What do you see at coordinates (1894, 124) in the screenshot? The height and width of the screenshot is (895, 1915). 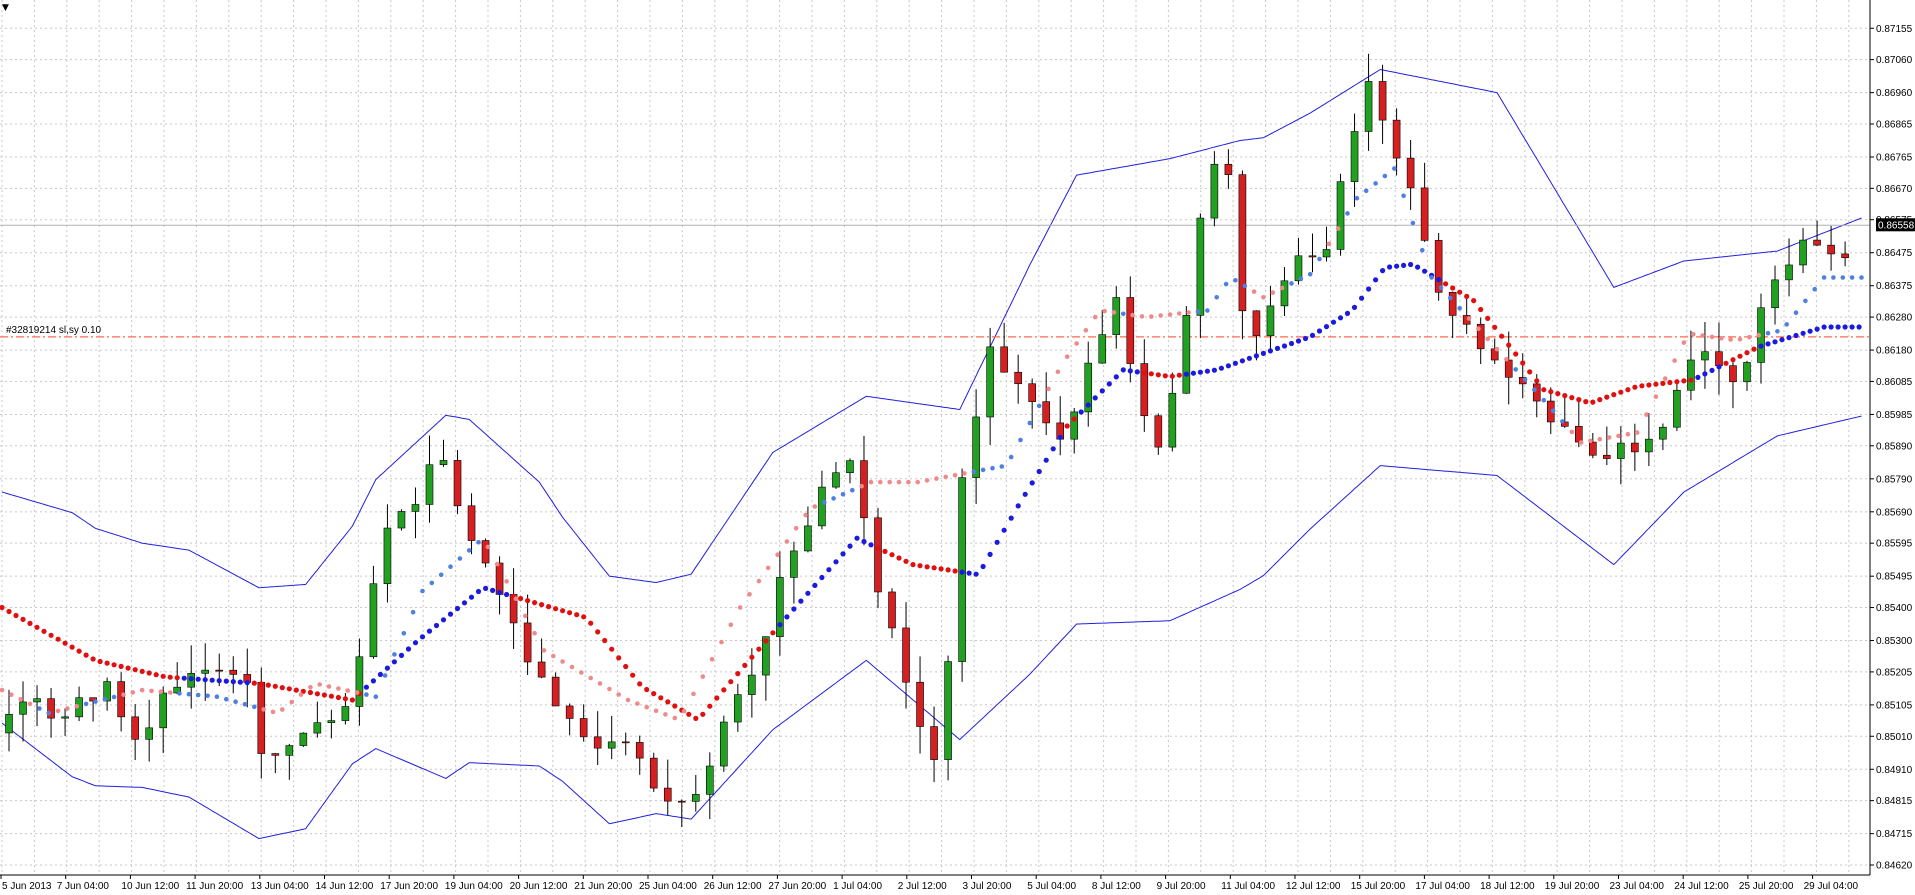 I see `y-tick-label: 0.86865` at bounding box center [1894, 124].